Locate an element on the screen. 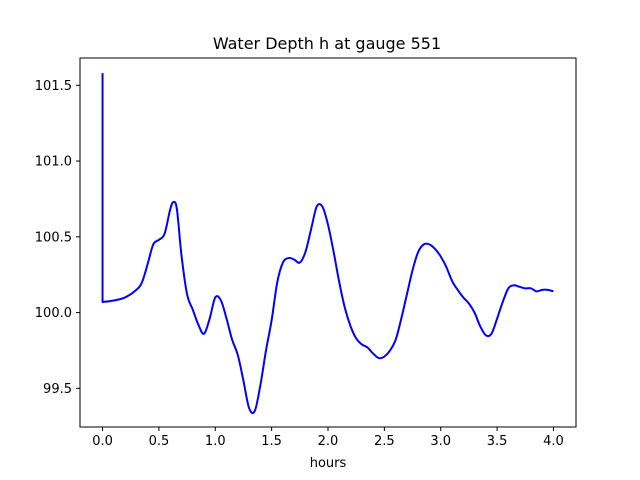  x-tick-label: 0.0 is located at coordinates (102, 441).